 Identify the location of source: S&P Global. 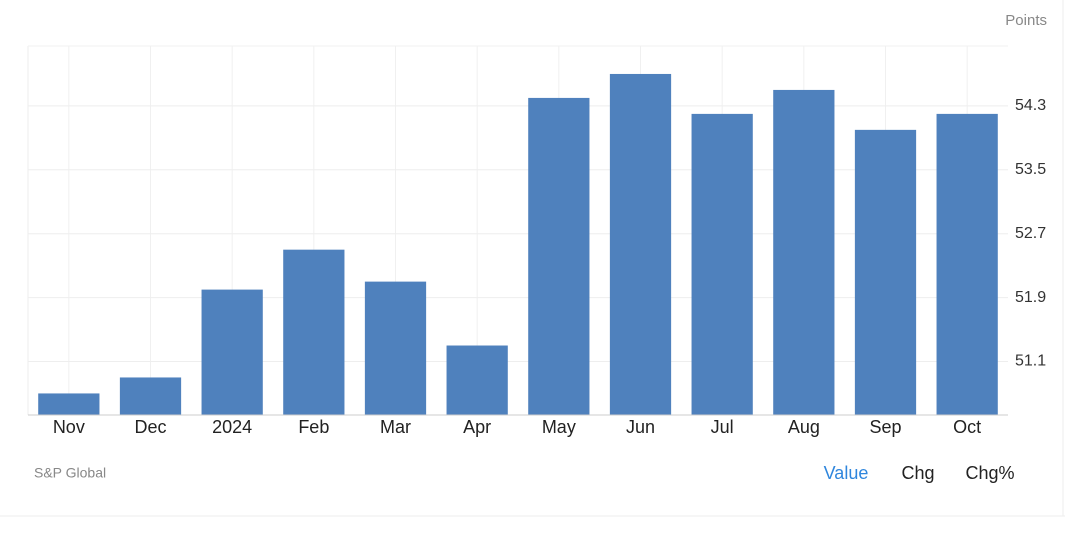
(70, 473).